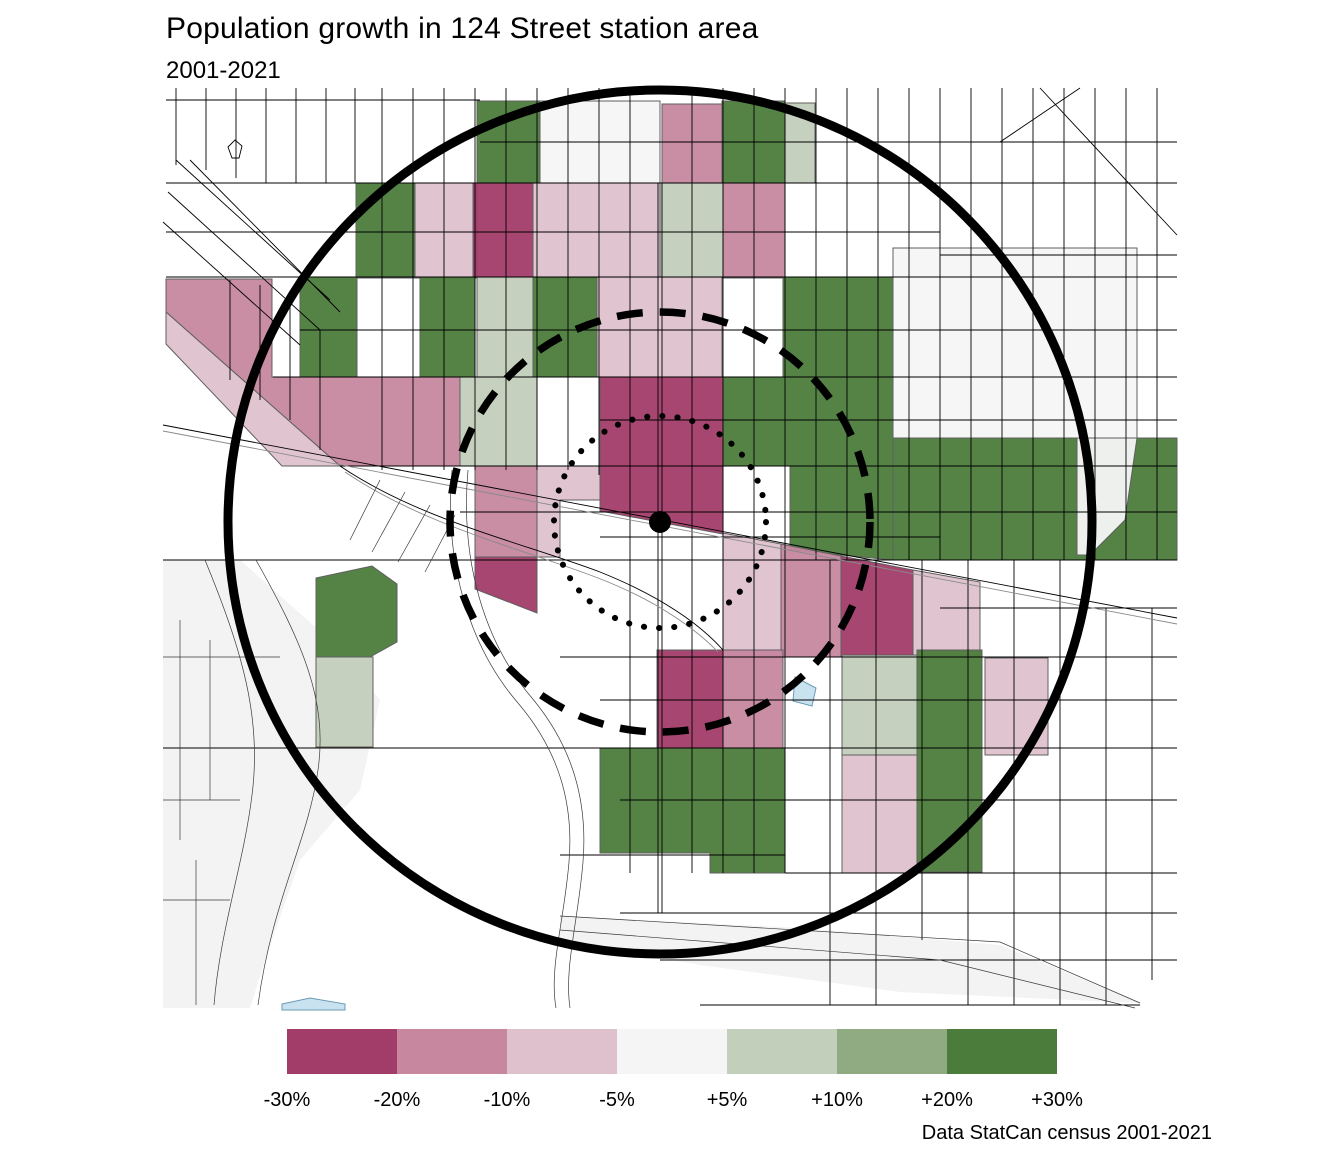  Describe the element at coordinates (397, 1100) in the screenshot. I see `legend-break-label: -20%` at that location.